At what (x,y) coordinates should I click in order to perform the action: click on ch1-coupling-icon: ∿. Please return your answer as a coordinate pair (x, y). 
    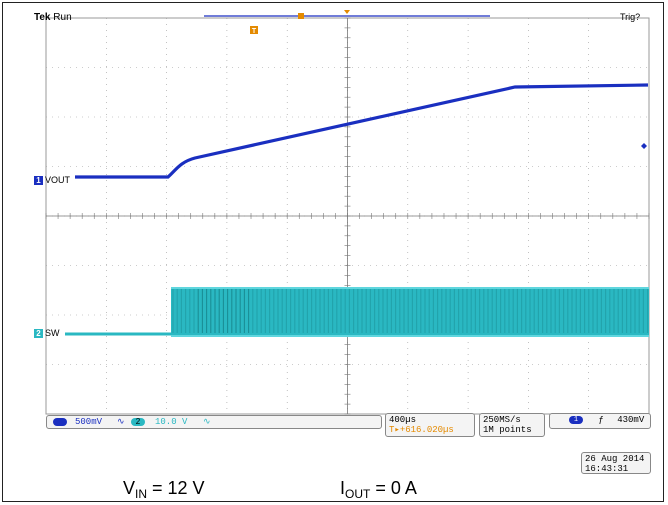
    Looking at the image, I should click on (121, 422).